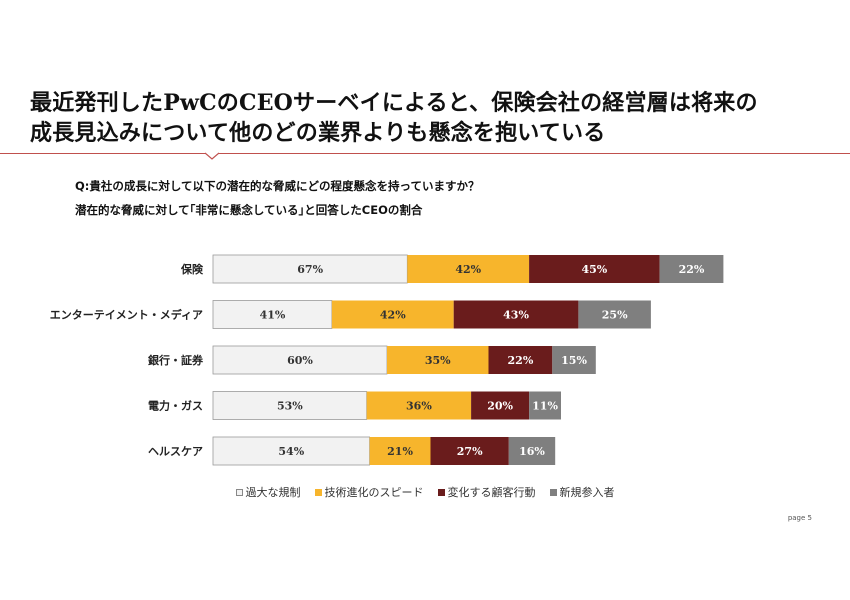 The height and width of the screenshot is (600, 850). I want to click on data-label: 43%, so click(516, 315).